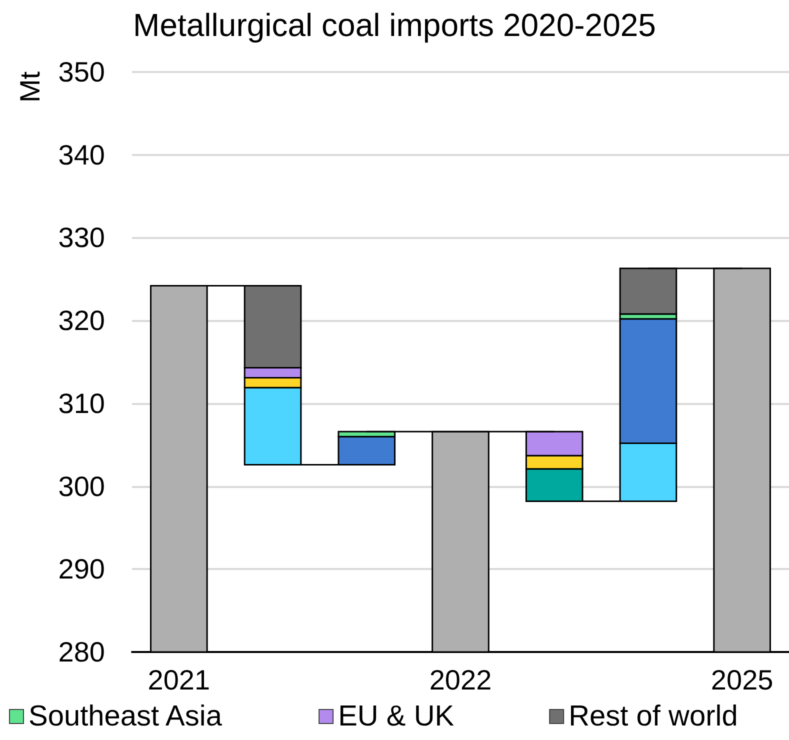  I want to click on y-tick-label: 320, so click(81, 320).